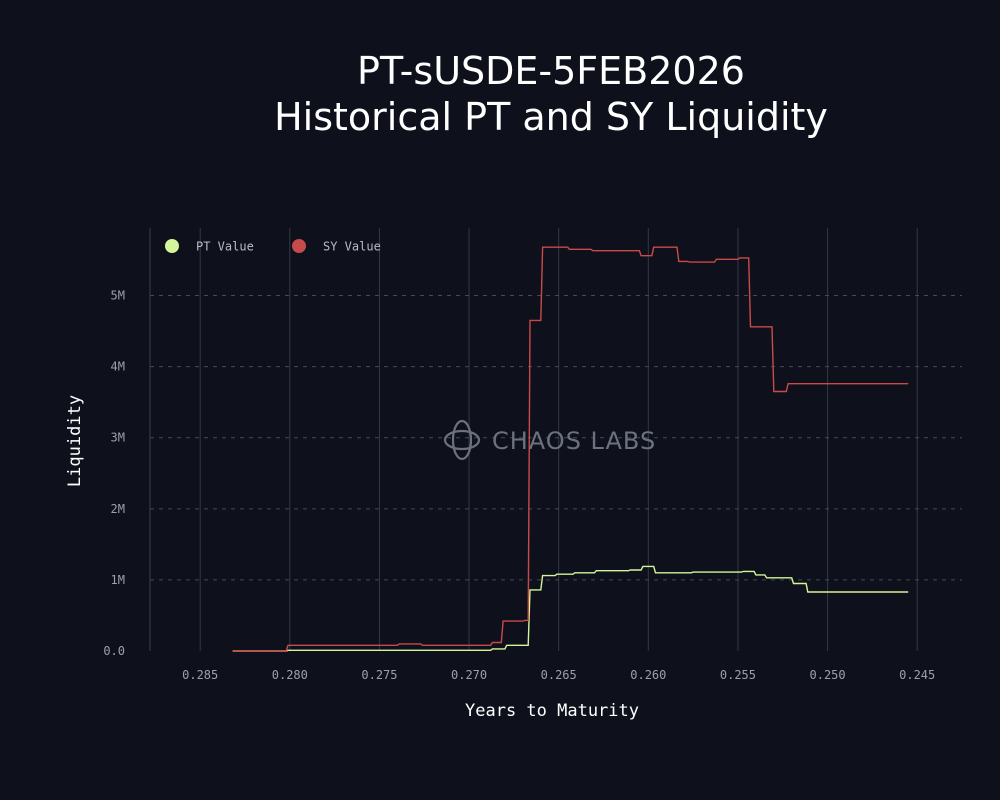 The width and height of the screenshot is (1000, 800). I want to click on y-tick-label: 0.0, so click(114, 651).